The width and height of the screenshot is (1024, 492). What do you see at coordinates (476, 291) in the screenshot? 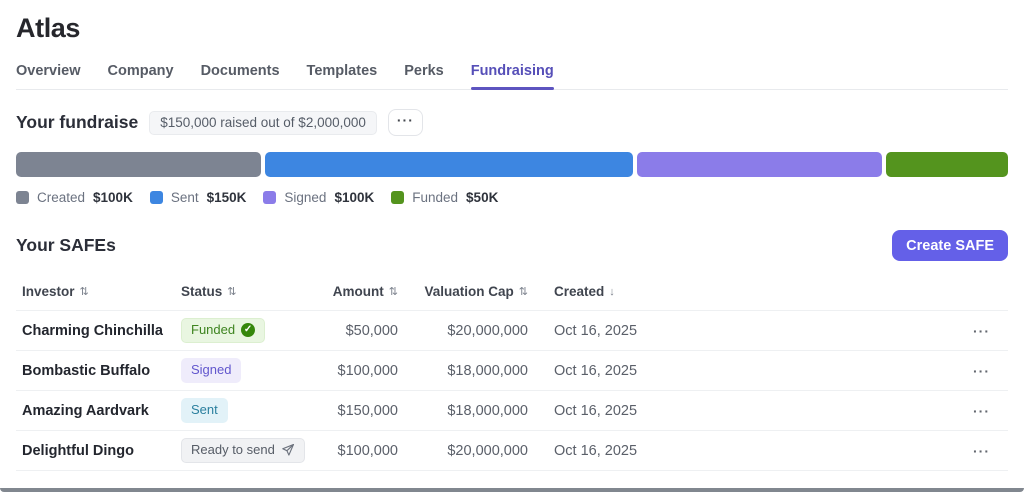
I see `column-header-valuation-cap: Valuation Cap ⇅` at bounding box center [476, 291].